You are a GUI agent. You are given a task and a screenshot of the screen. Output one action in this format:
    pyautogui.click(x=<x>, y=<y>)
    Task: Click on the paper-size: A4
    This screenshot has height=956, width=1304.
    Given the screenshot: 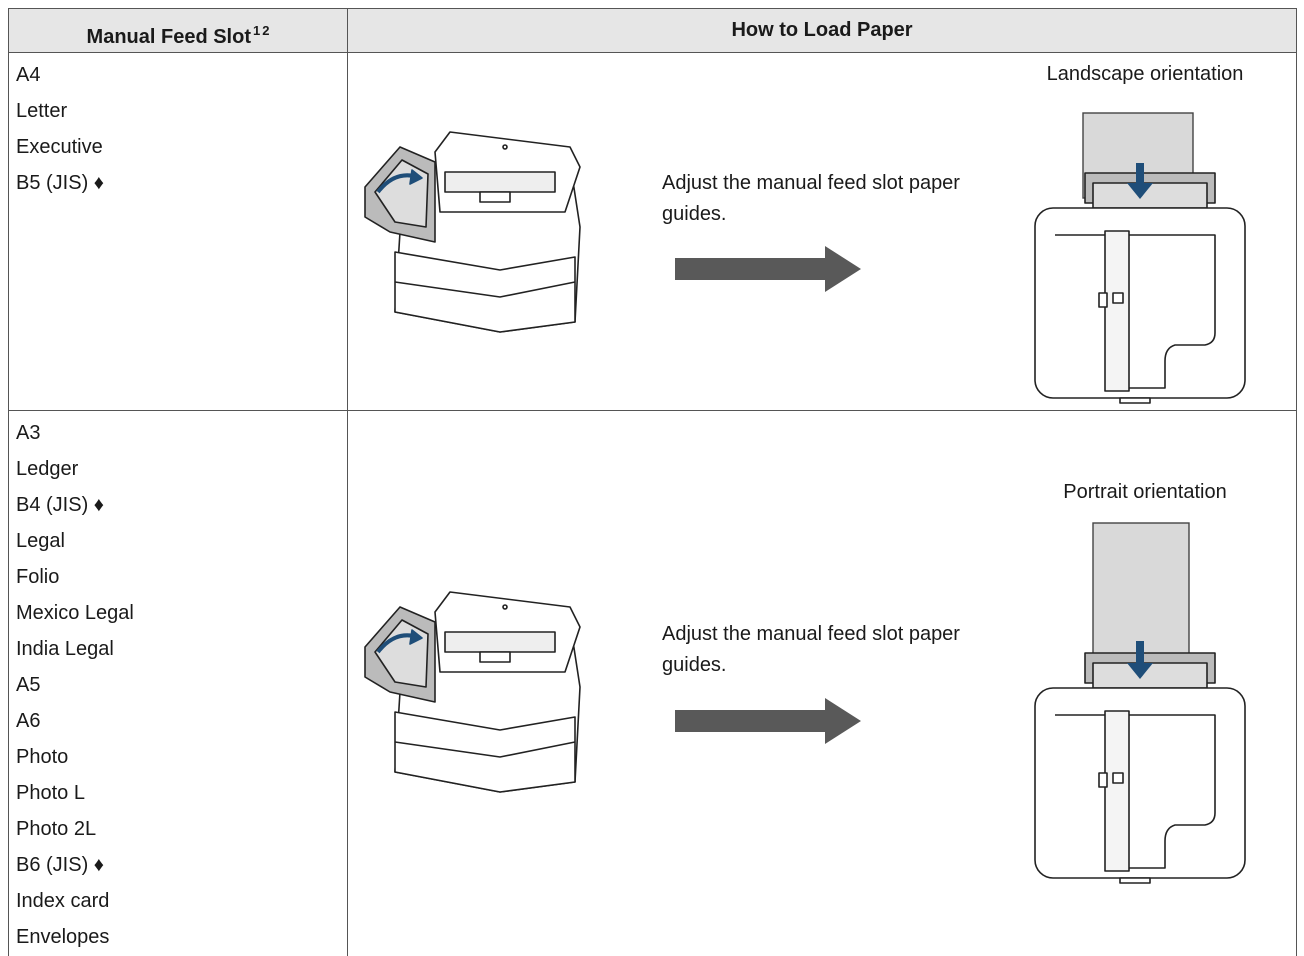 What is the action you would take?
    pyautogui.click(x=28, y=75)
    